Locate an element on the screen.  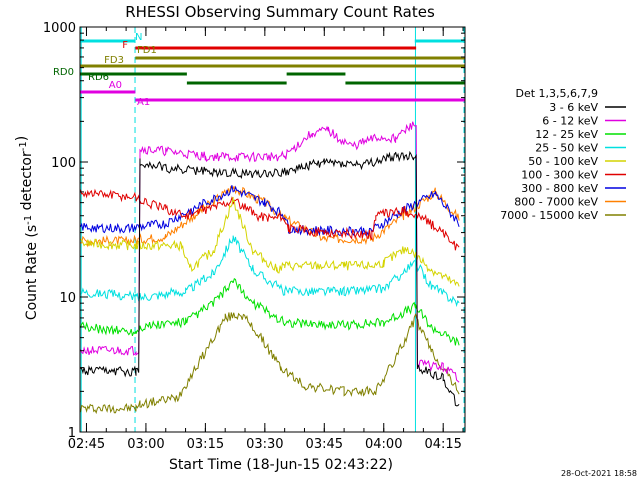
x-tick-label: 04:15 is located at coordinates (442, 444).